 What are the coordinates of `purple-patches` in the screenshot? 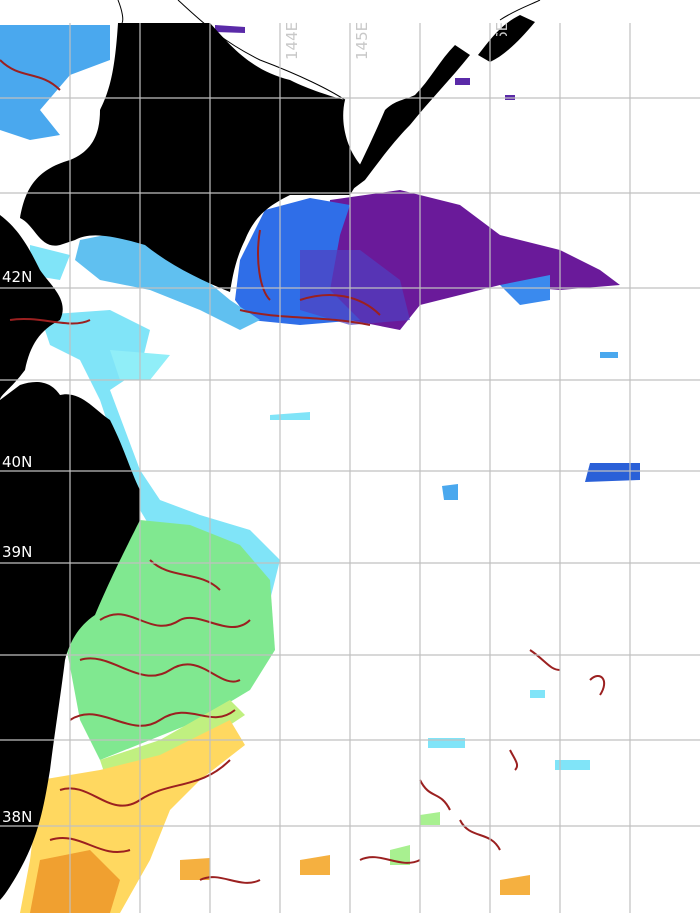 It's located at (365, 62).